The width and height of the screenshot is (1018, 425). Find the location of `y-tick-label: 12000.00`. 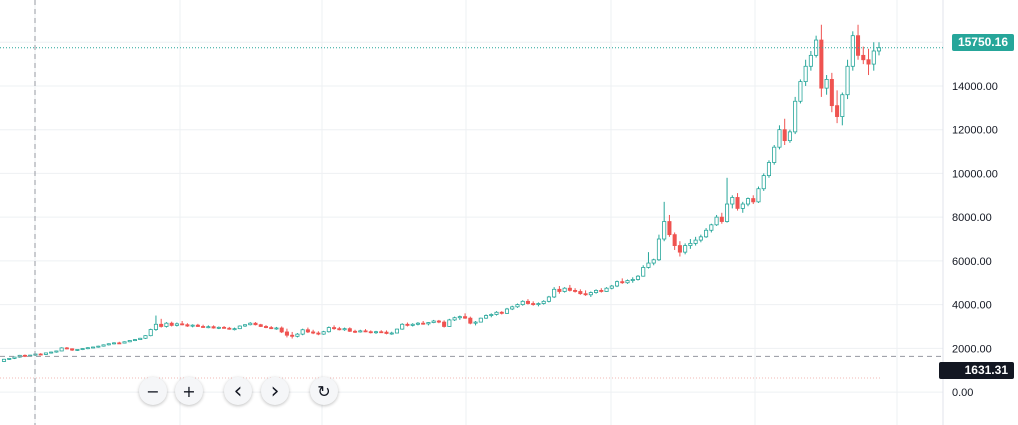

y-tick-label: 12000.00 is located at coordinates (975, 131).